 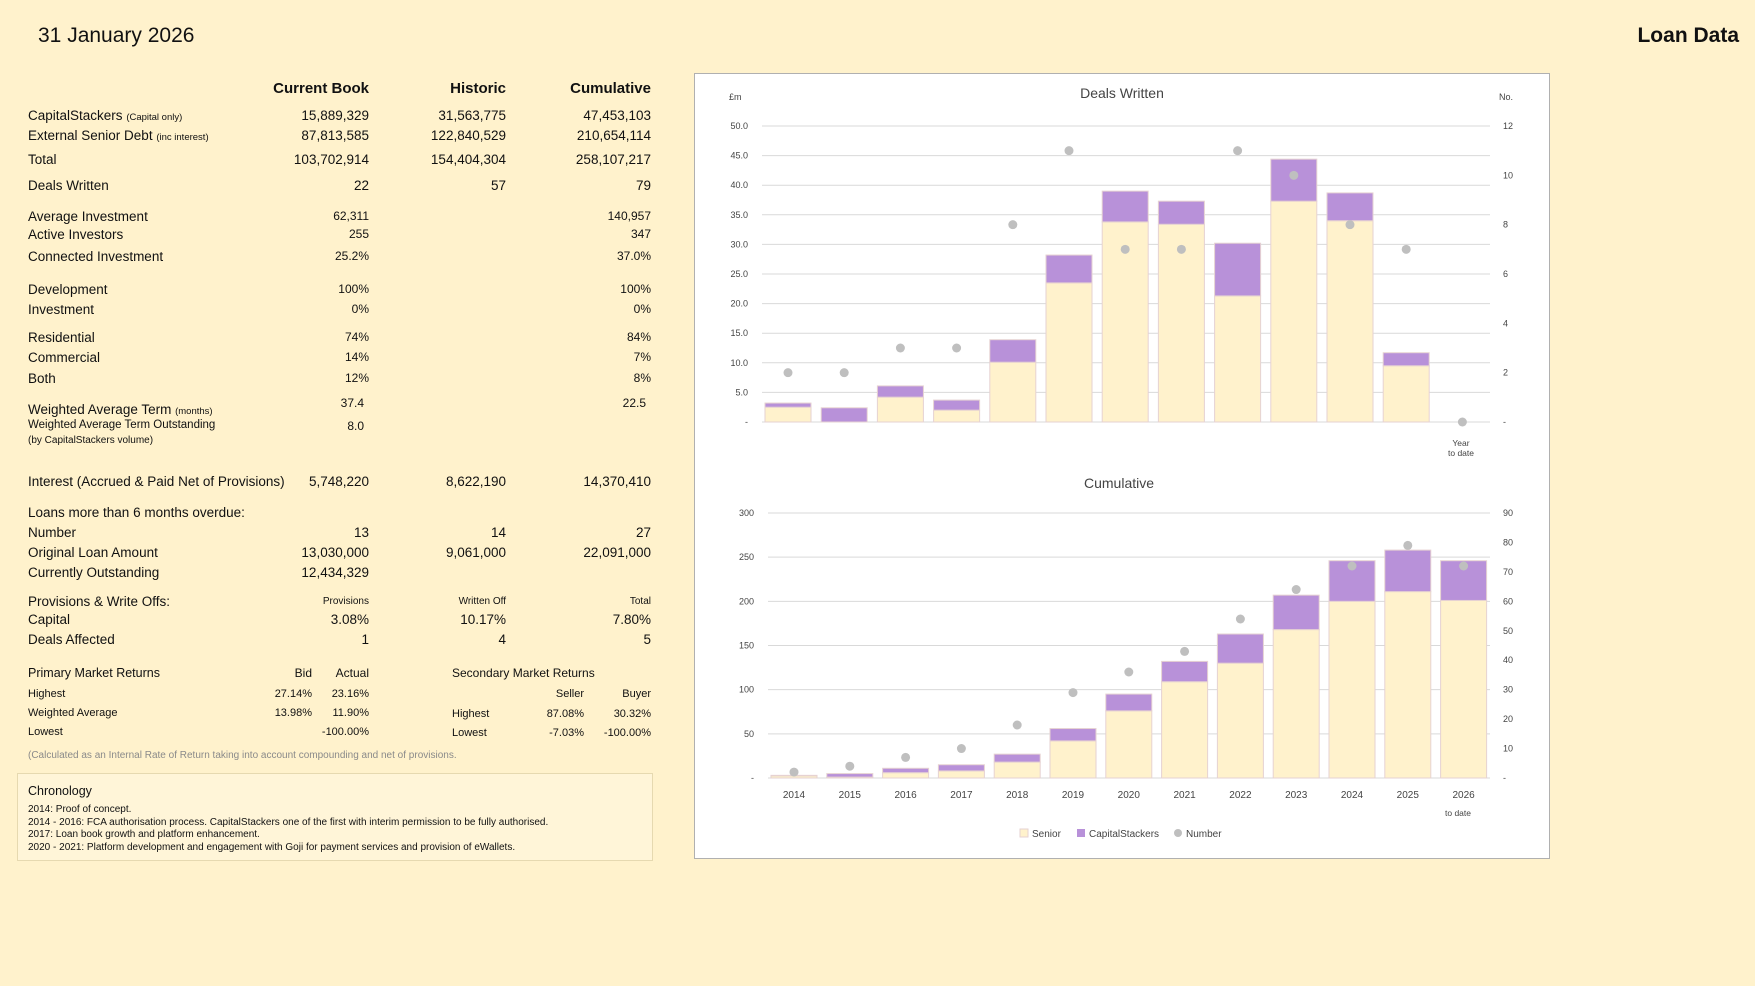 I want to click on row-label-text: Number, so click(x=52, y=532).